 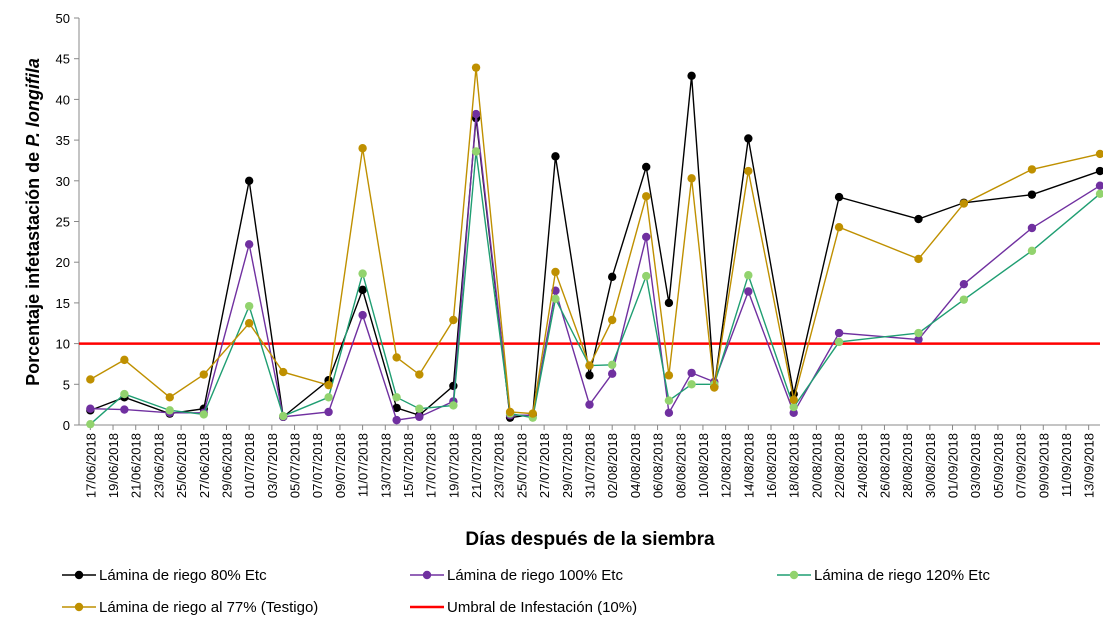 I want to click on x-axis-title: Días después de la siembra, so click(x=590, y=539).